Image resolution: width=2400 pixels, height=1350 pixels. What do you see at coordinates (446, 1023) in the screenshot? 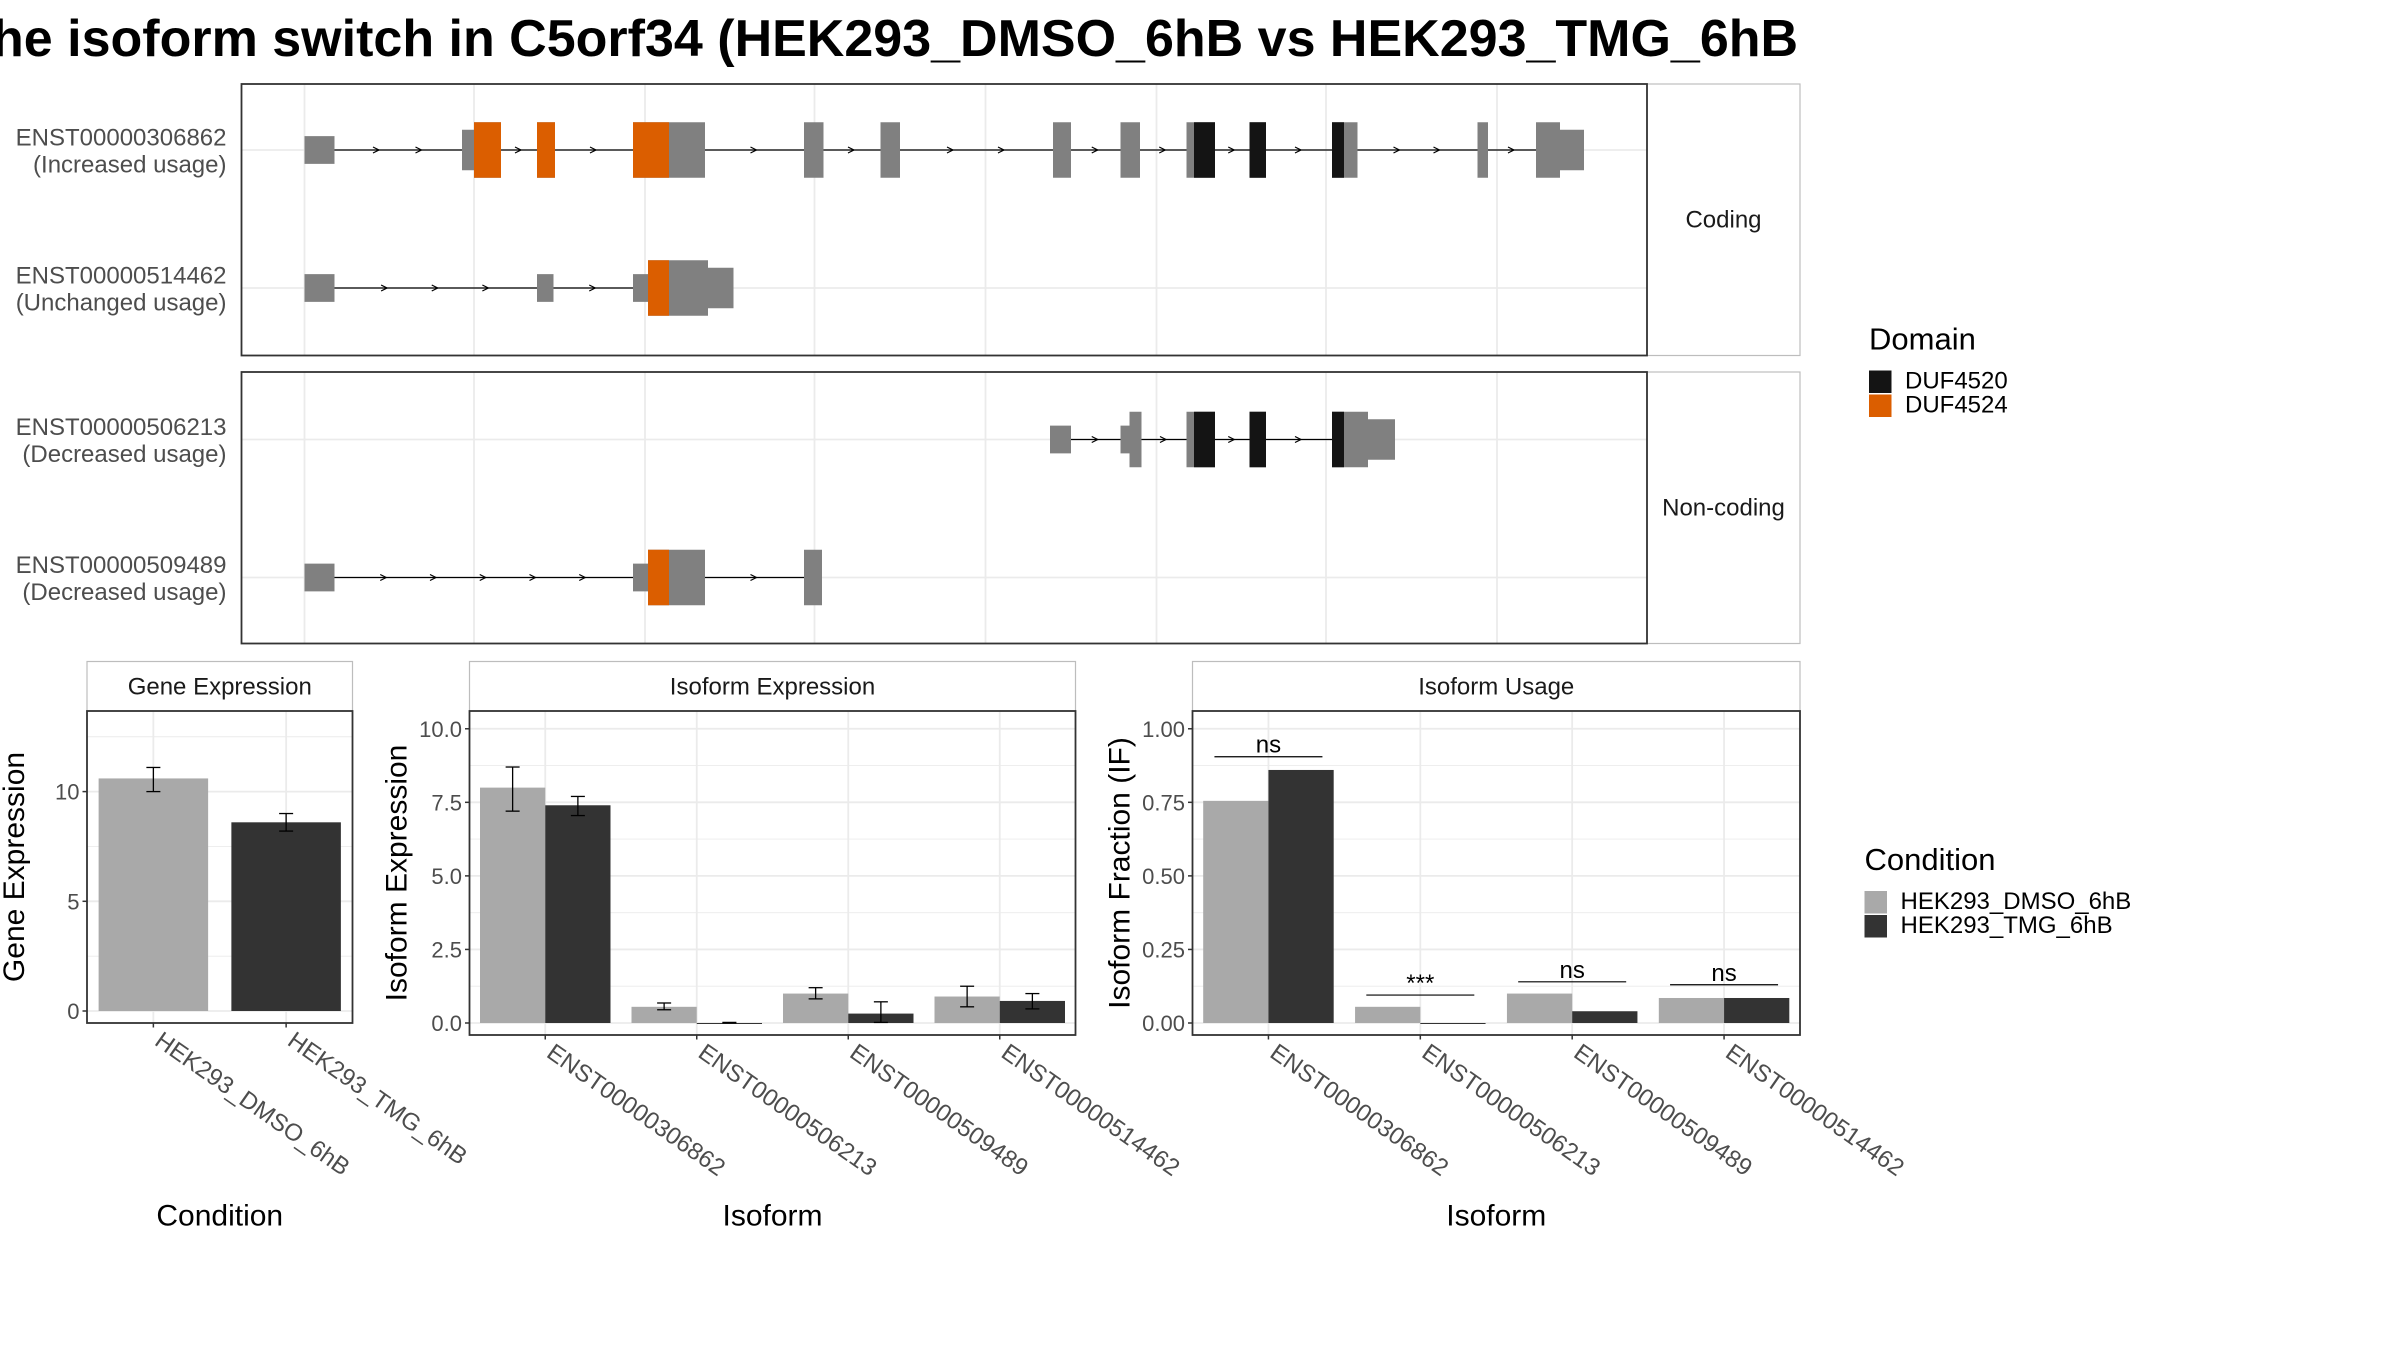
I see `y-tick-label: 0.0` at bounding box center [446, 1023].